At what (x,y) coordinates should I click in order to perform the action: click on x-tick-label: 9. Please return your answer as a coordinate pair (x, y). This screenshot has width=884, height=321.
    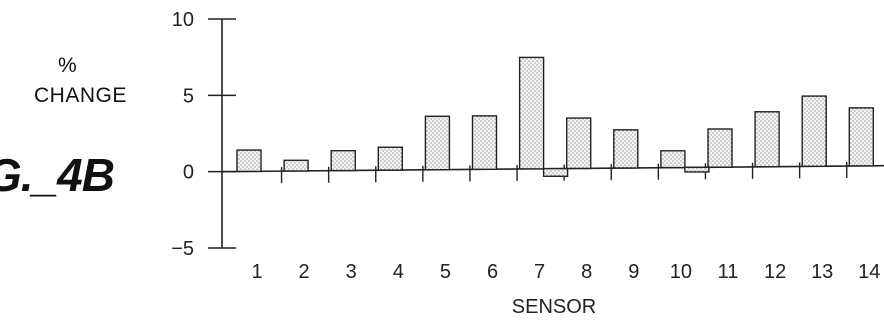
    Looking at the image, I should click on (633, 272).